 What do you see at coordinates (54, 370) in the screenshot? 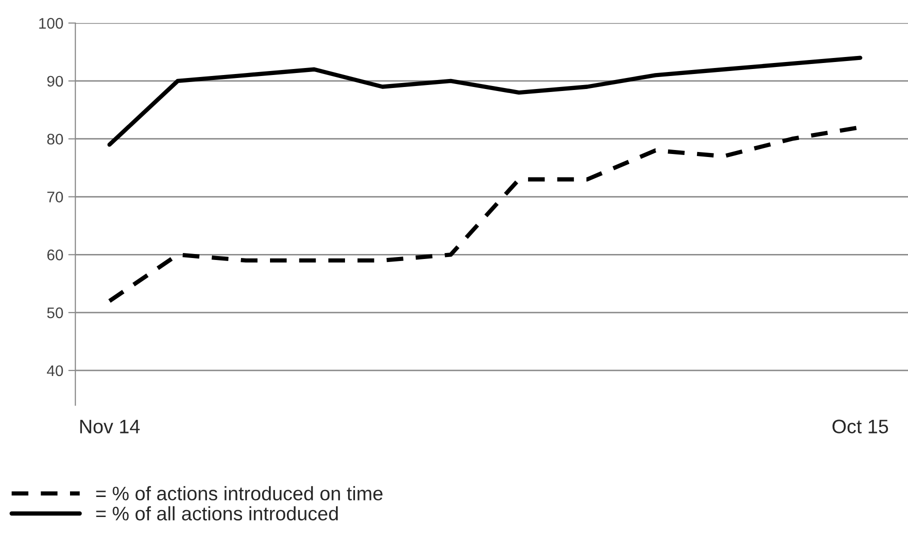
I see `y-tick-label: 40` at bounding box center [54, 370].